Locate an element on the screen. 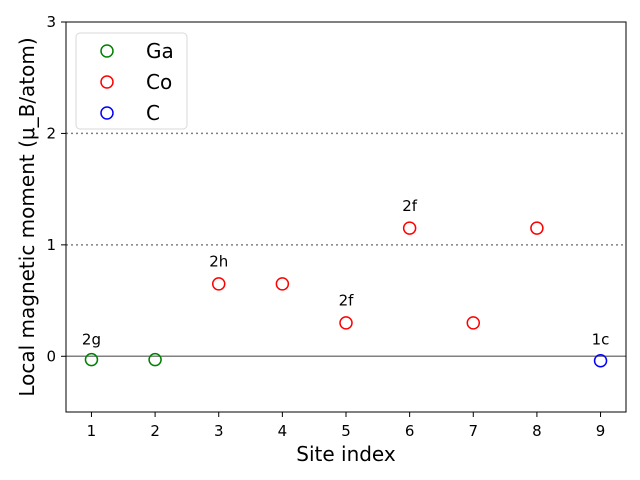 The height and width of the screenshot is (480, 640). x-tick-label-9: 9 is located at coordinates (601, 431).